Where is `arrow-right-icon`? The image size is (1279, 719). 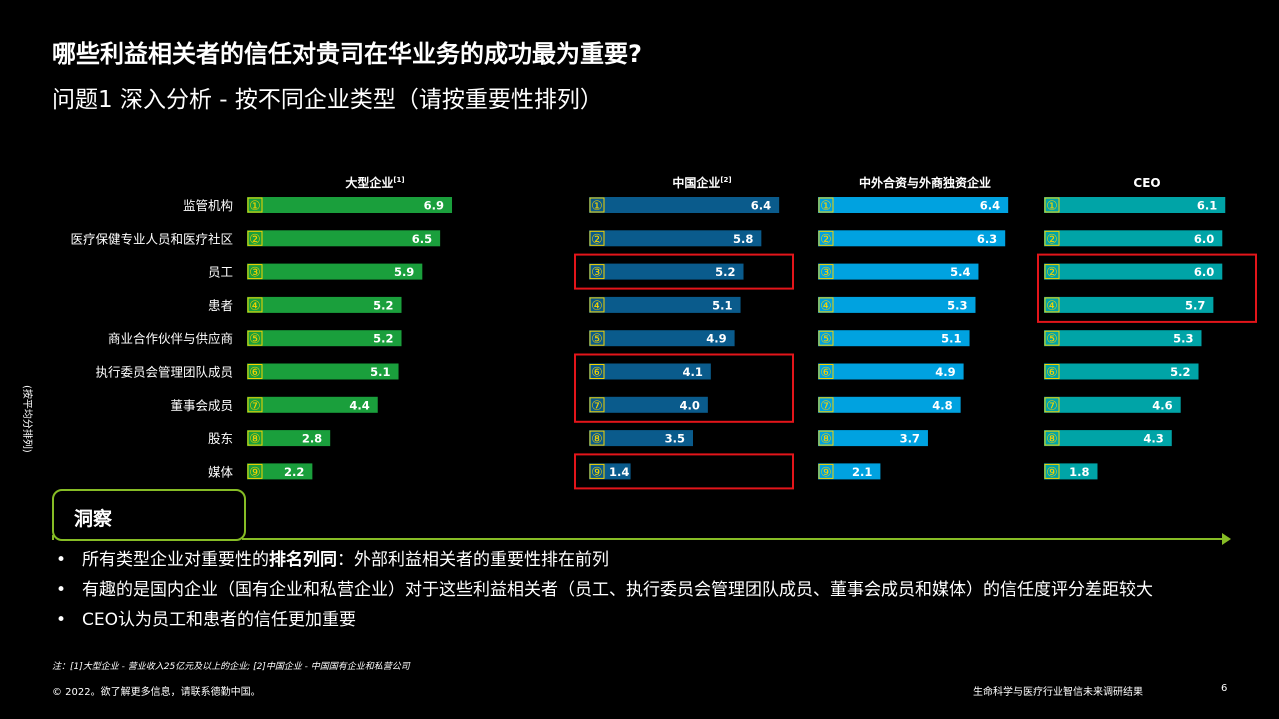 arrow-right-icon is located at coordinates (1226, 539).